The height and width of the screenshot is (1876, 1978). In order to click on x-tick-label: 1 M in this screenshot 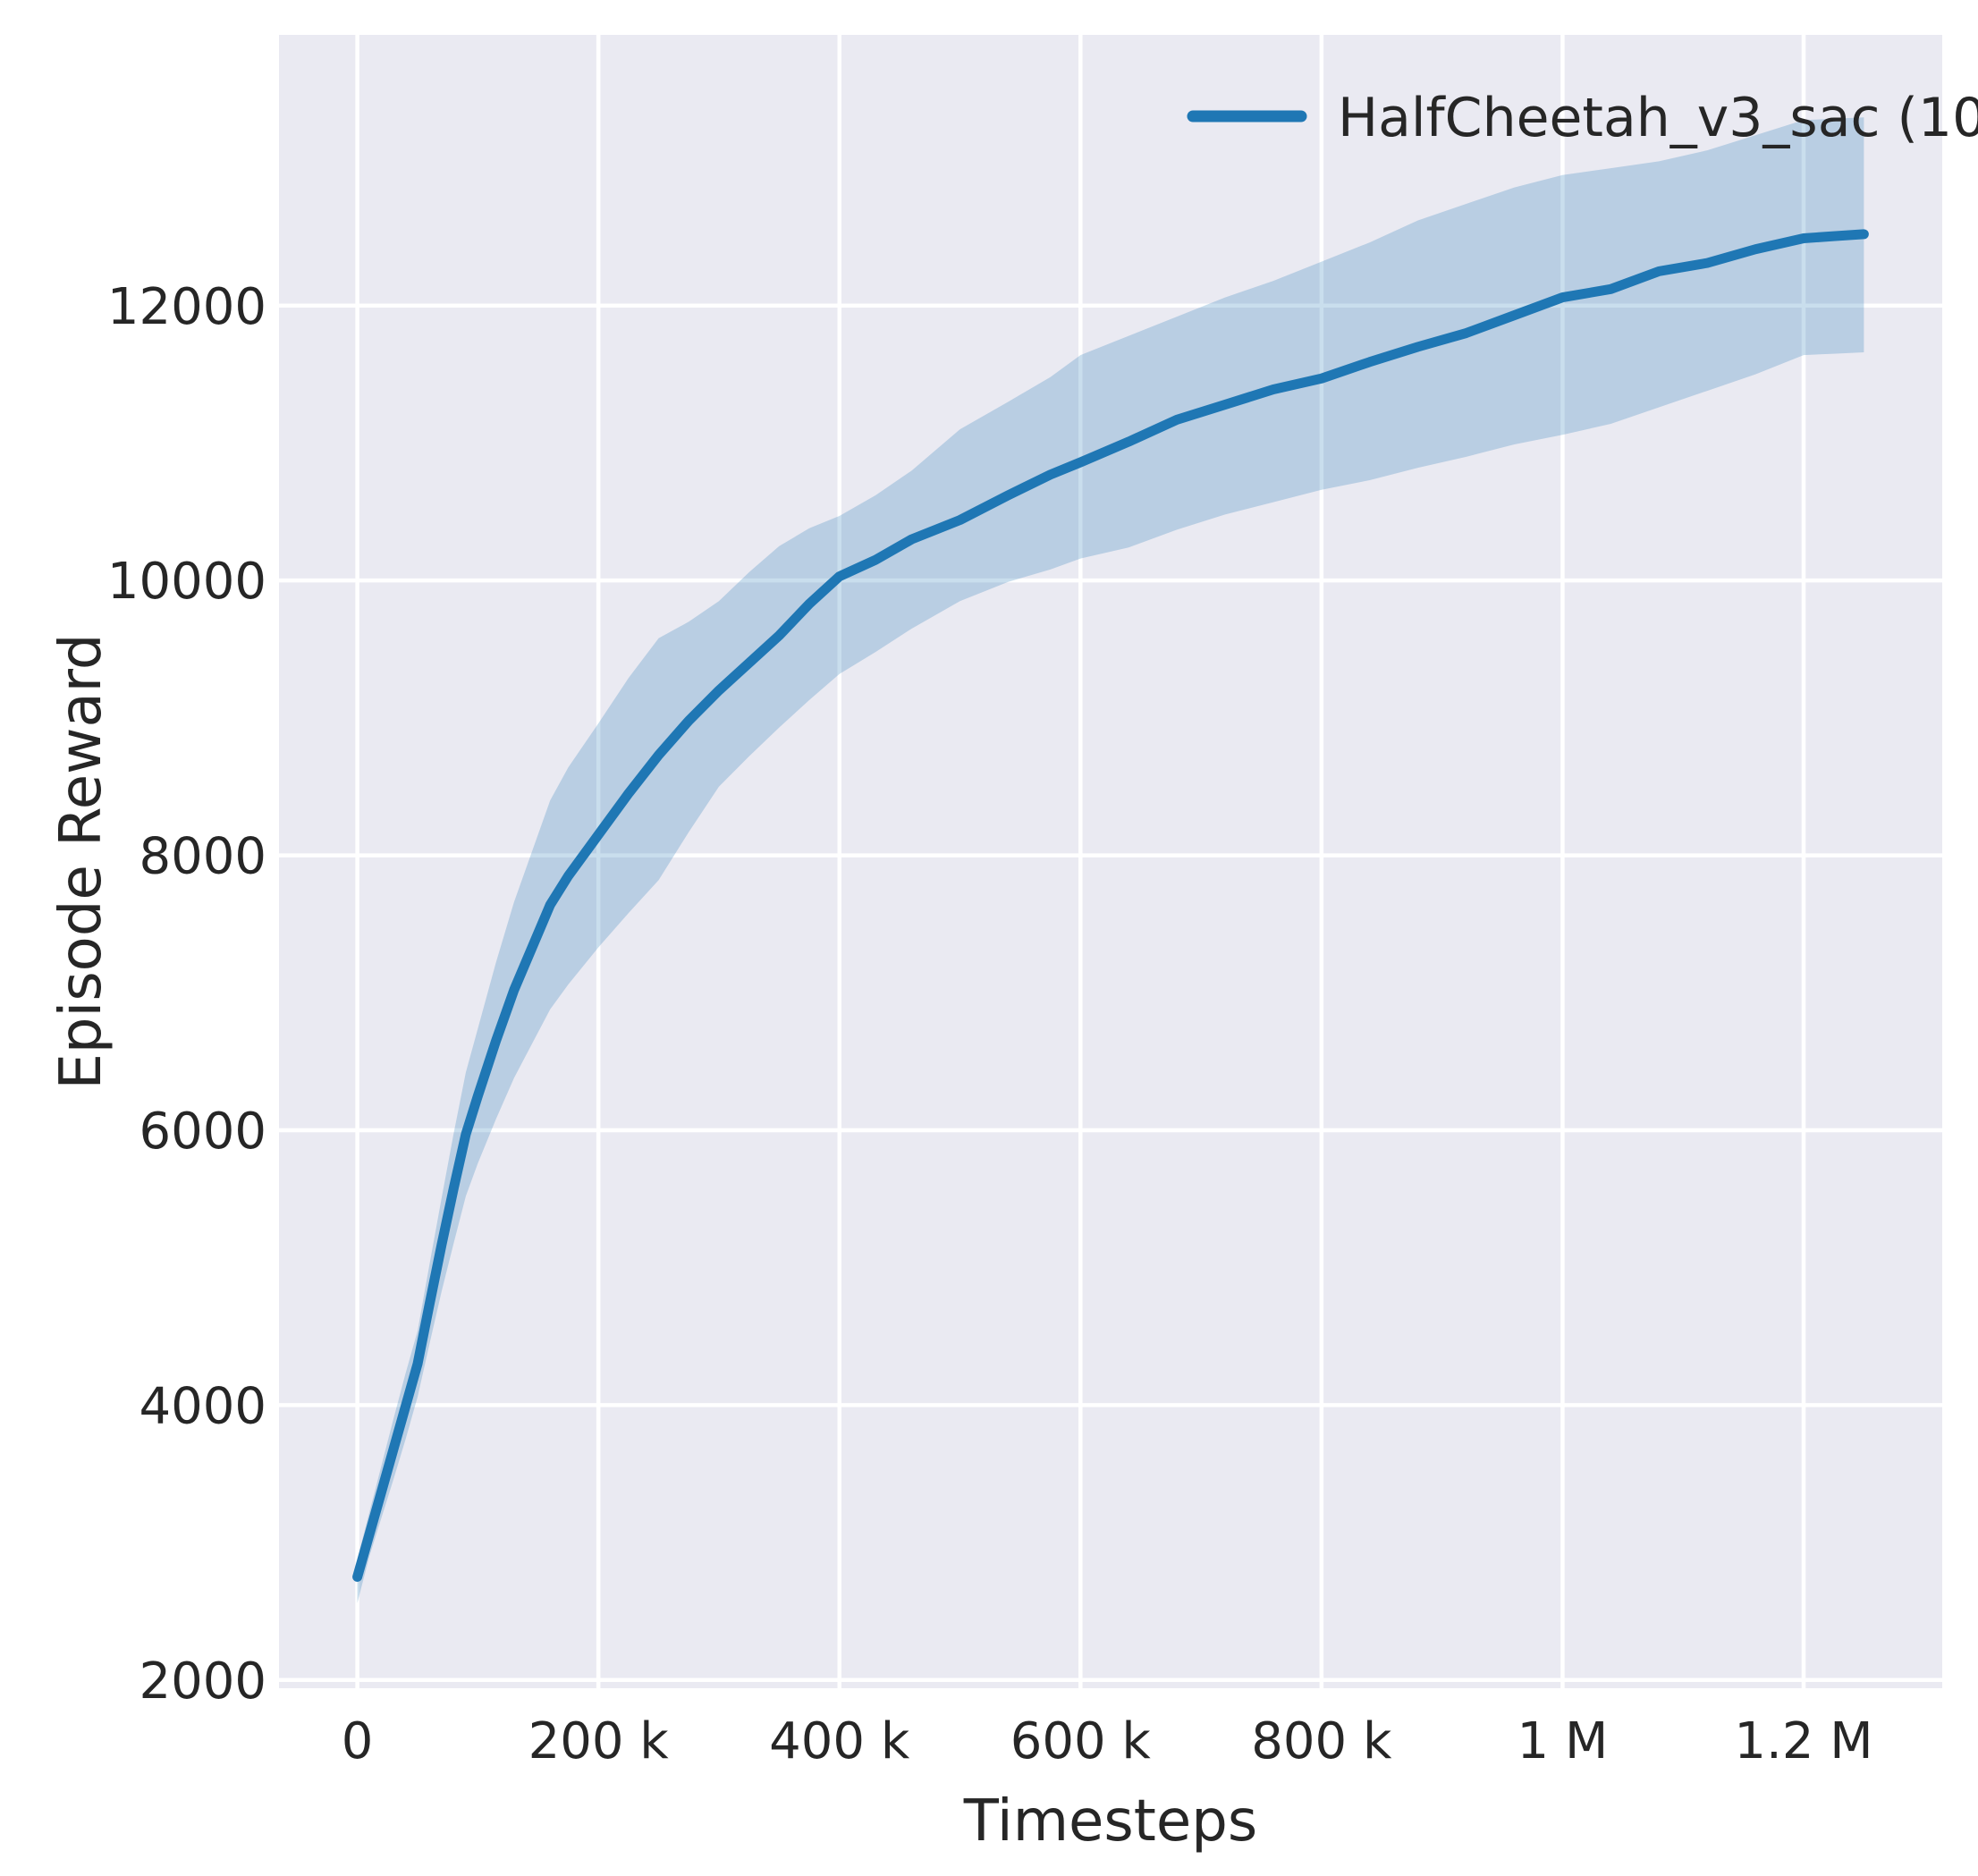, I will do `click(1563, 1741)`.